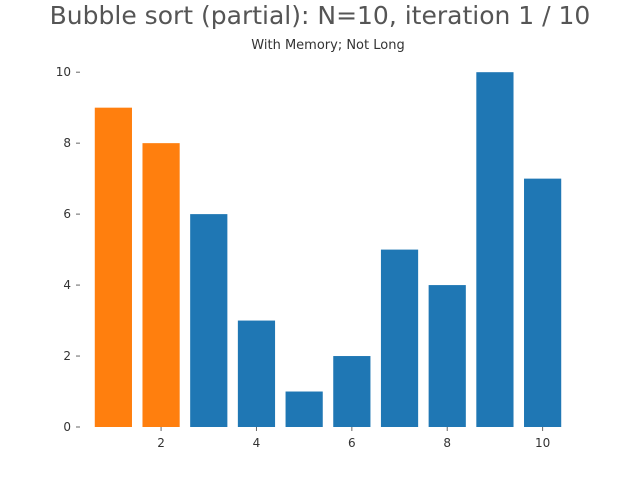  I want to click on y-tick-label-2: 2, so click(67, 356).